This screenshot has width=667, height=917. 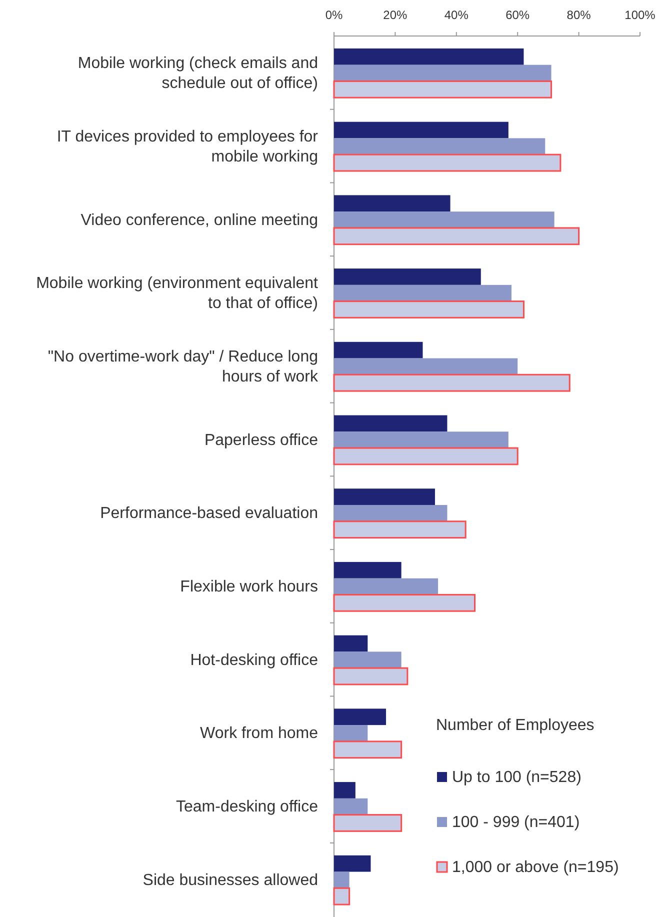 I want to click on y-tick-label: Side businesses allowed, so click(x=230, y=880).